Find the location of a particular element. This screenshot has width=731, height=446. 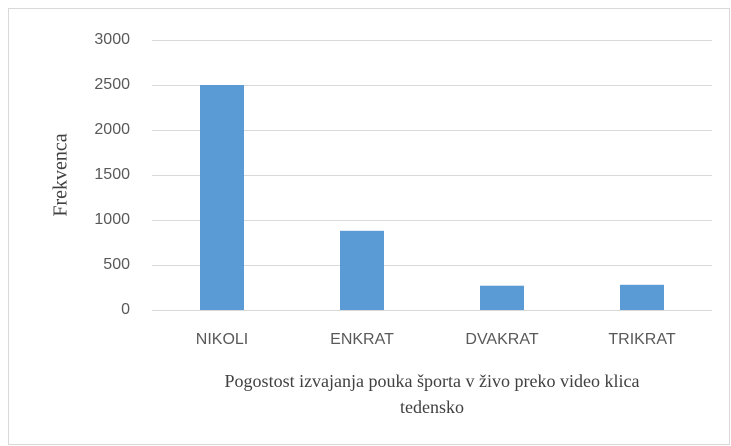

y-axis-title: Frekvenca is located at coordinates (61, 174).